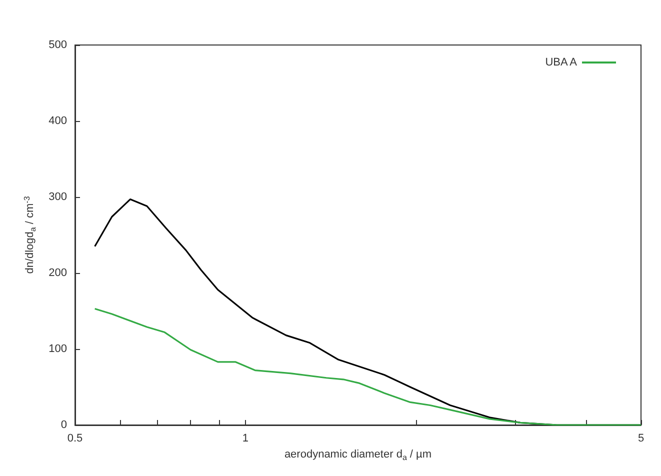  What do you see at coordinates (57, 121) in the screenshot?
I see `y-tick-label: 400` at bounding box center [57, 121].